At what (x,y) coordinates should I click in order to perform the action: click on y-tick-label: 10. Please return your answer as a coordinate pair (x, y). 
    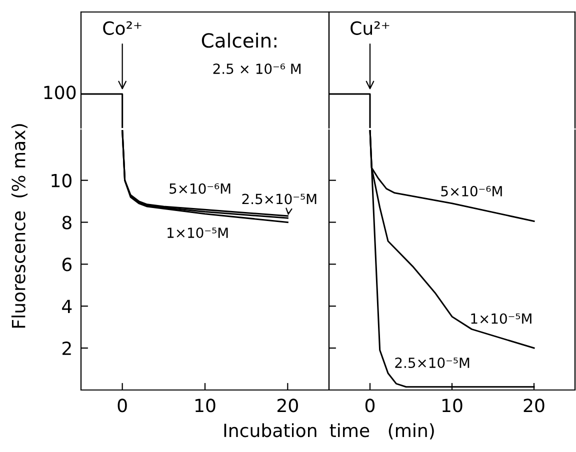
    Looking at the image, I should click on (62, 181).